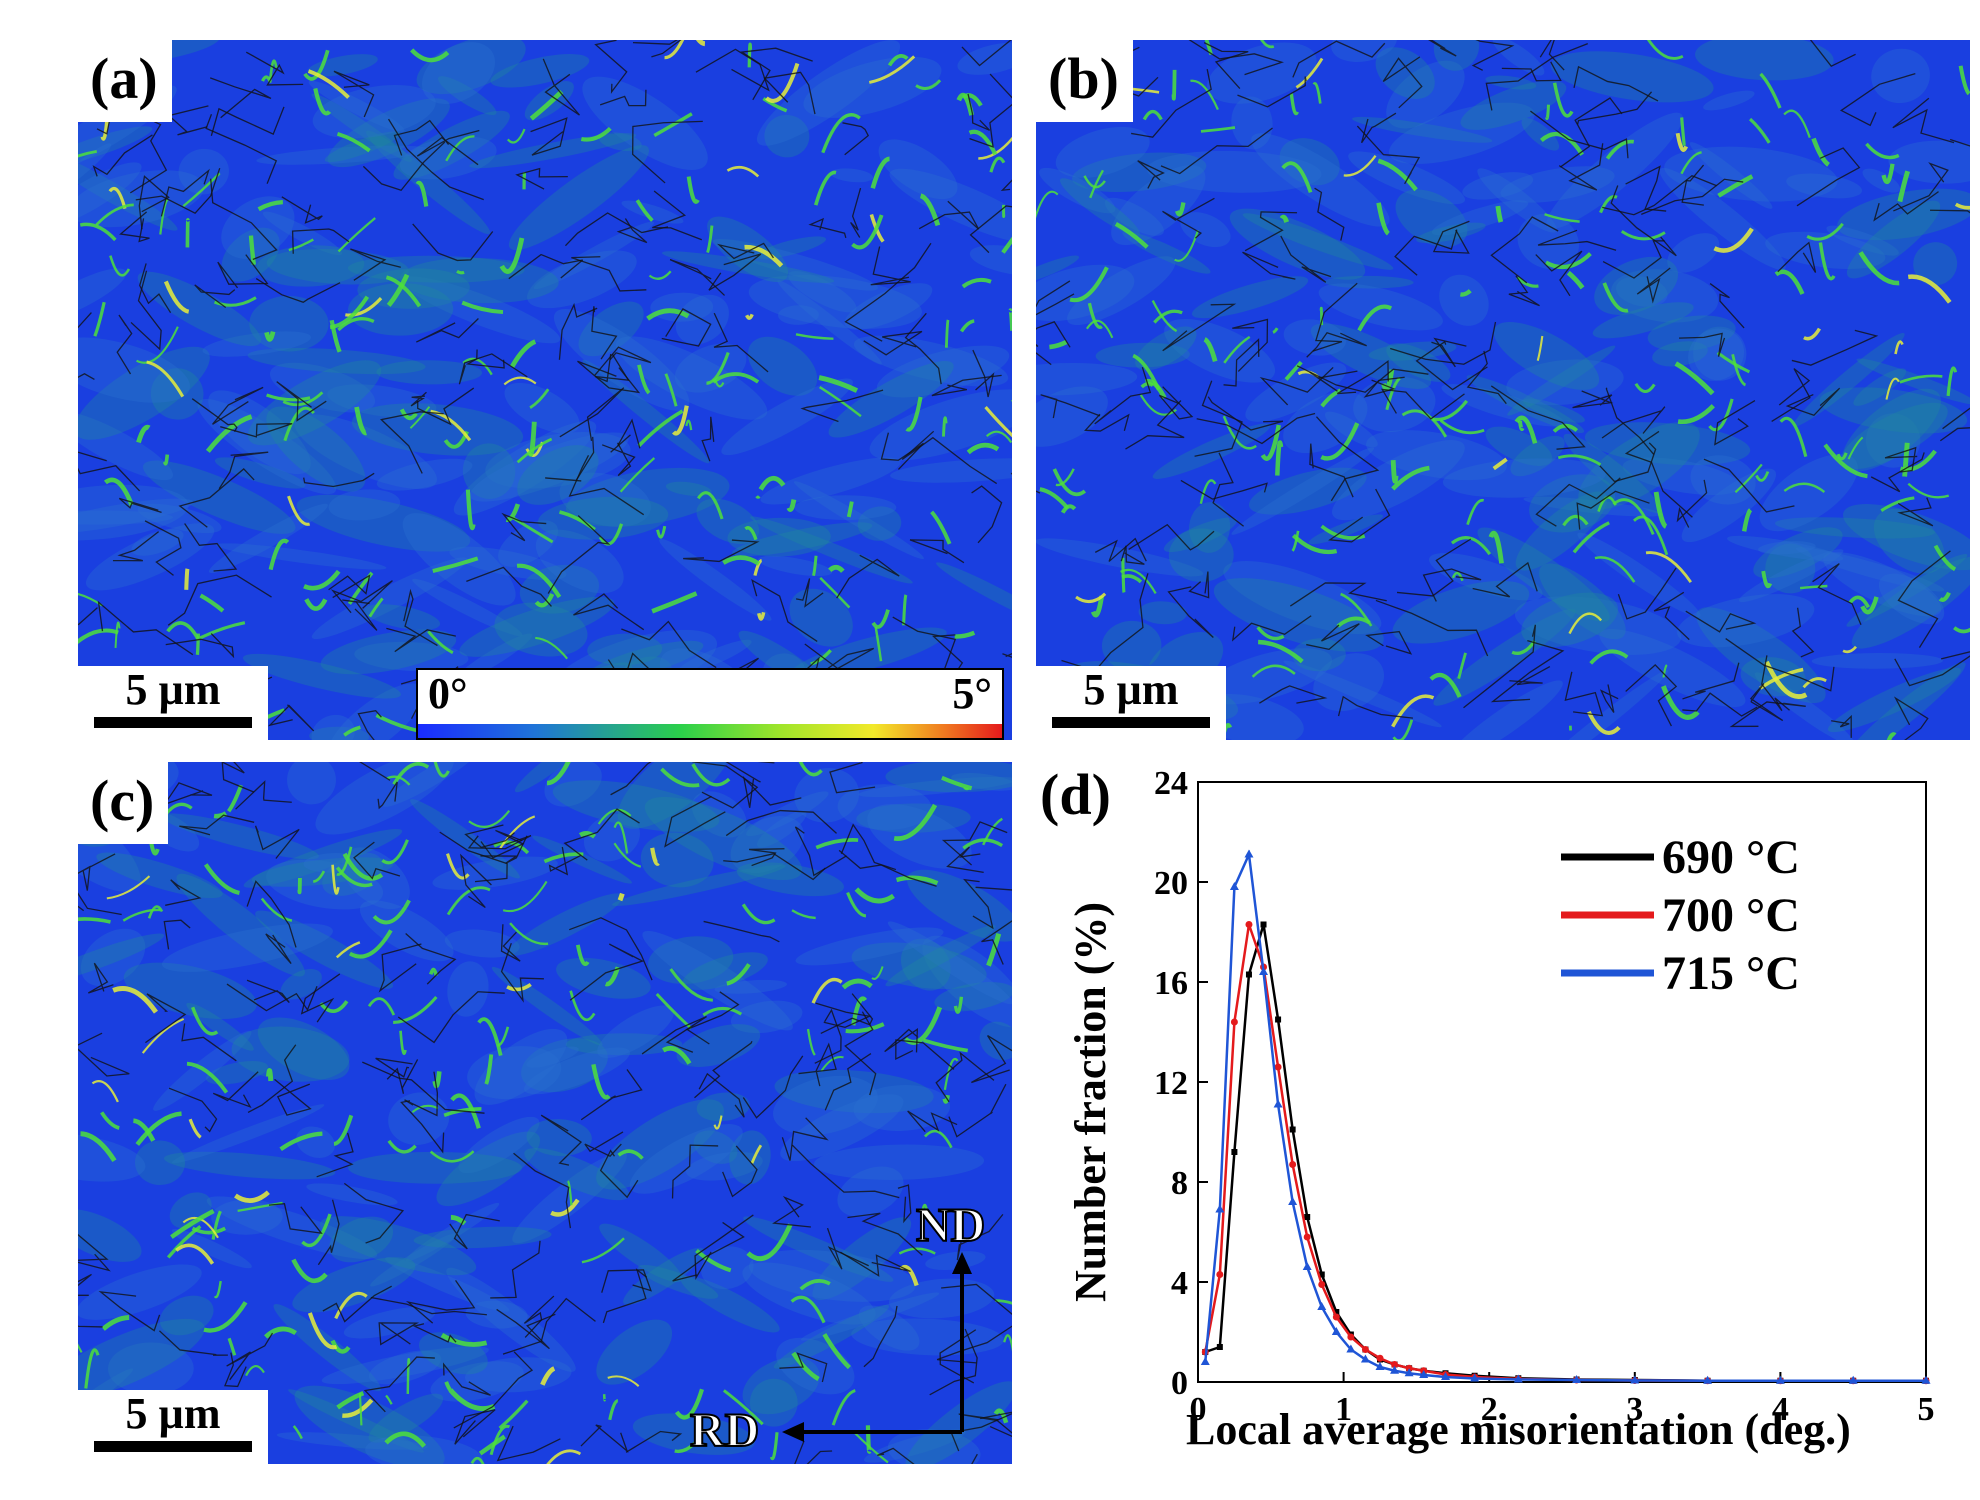 This screenshot has width=1980, height=1500. What do you see at coordinates (1926, 1409) in the screenshot?
I see `x-tick-label: 5` at bounding box center [1926, 1409].